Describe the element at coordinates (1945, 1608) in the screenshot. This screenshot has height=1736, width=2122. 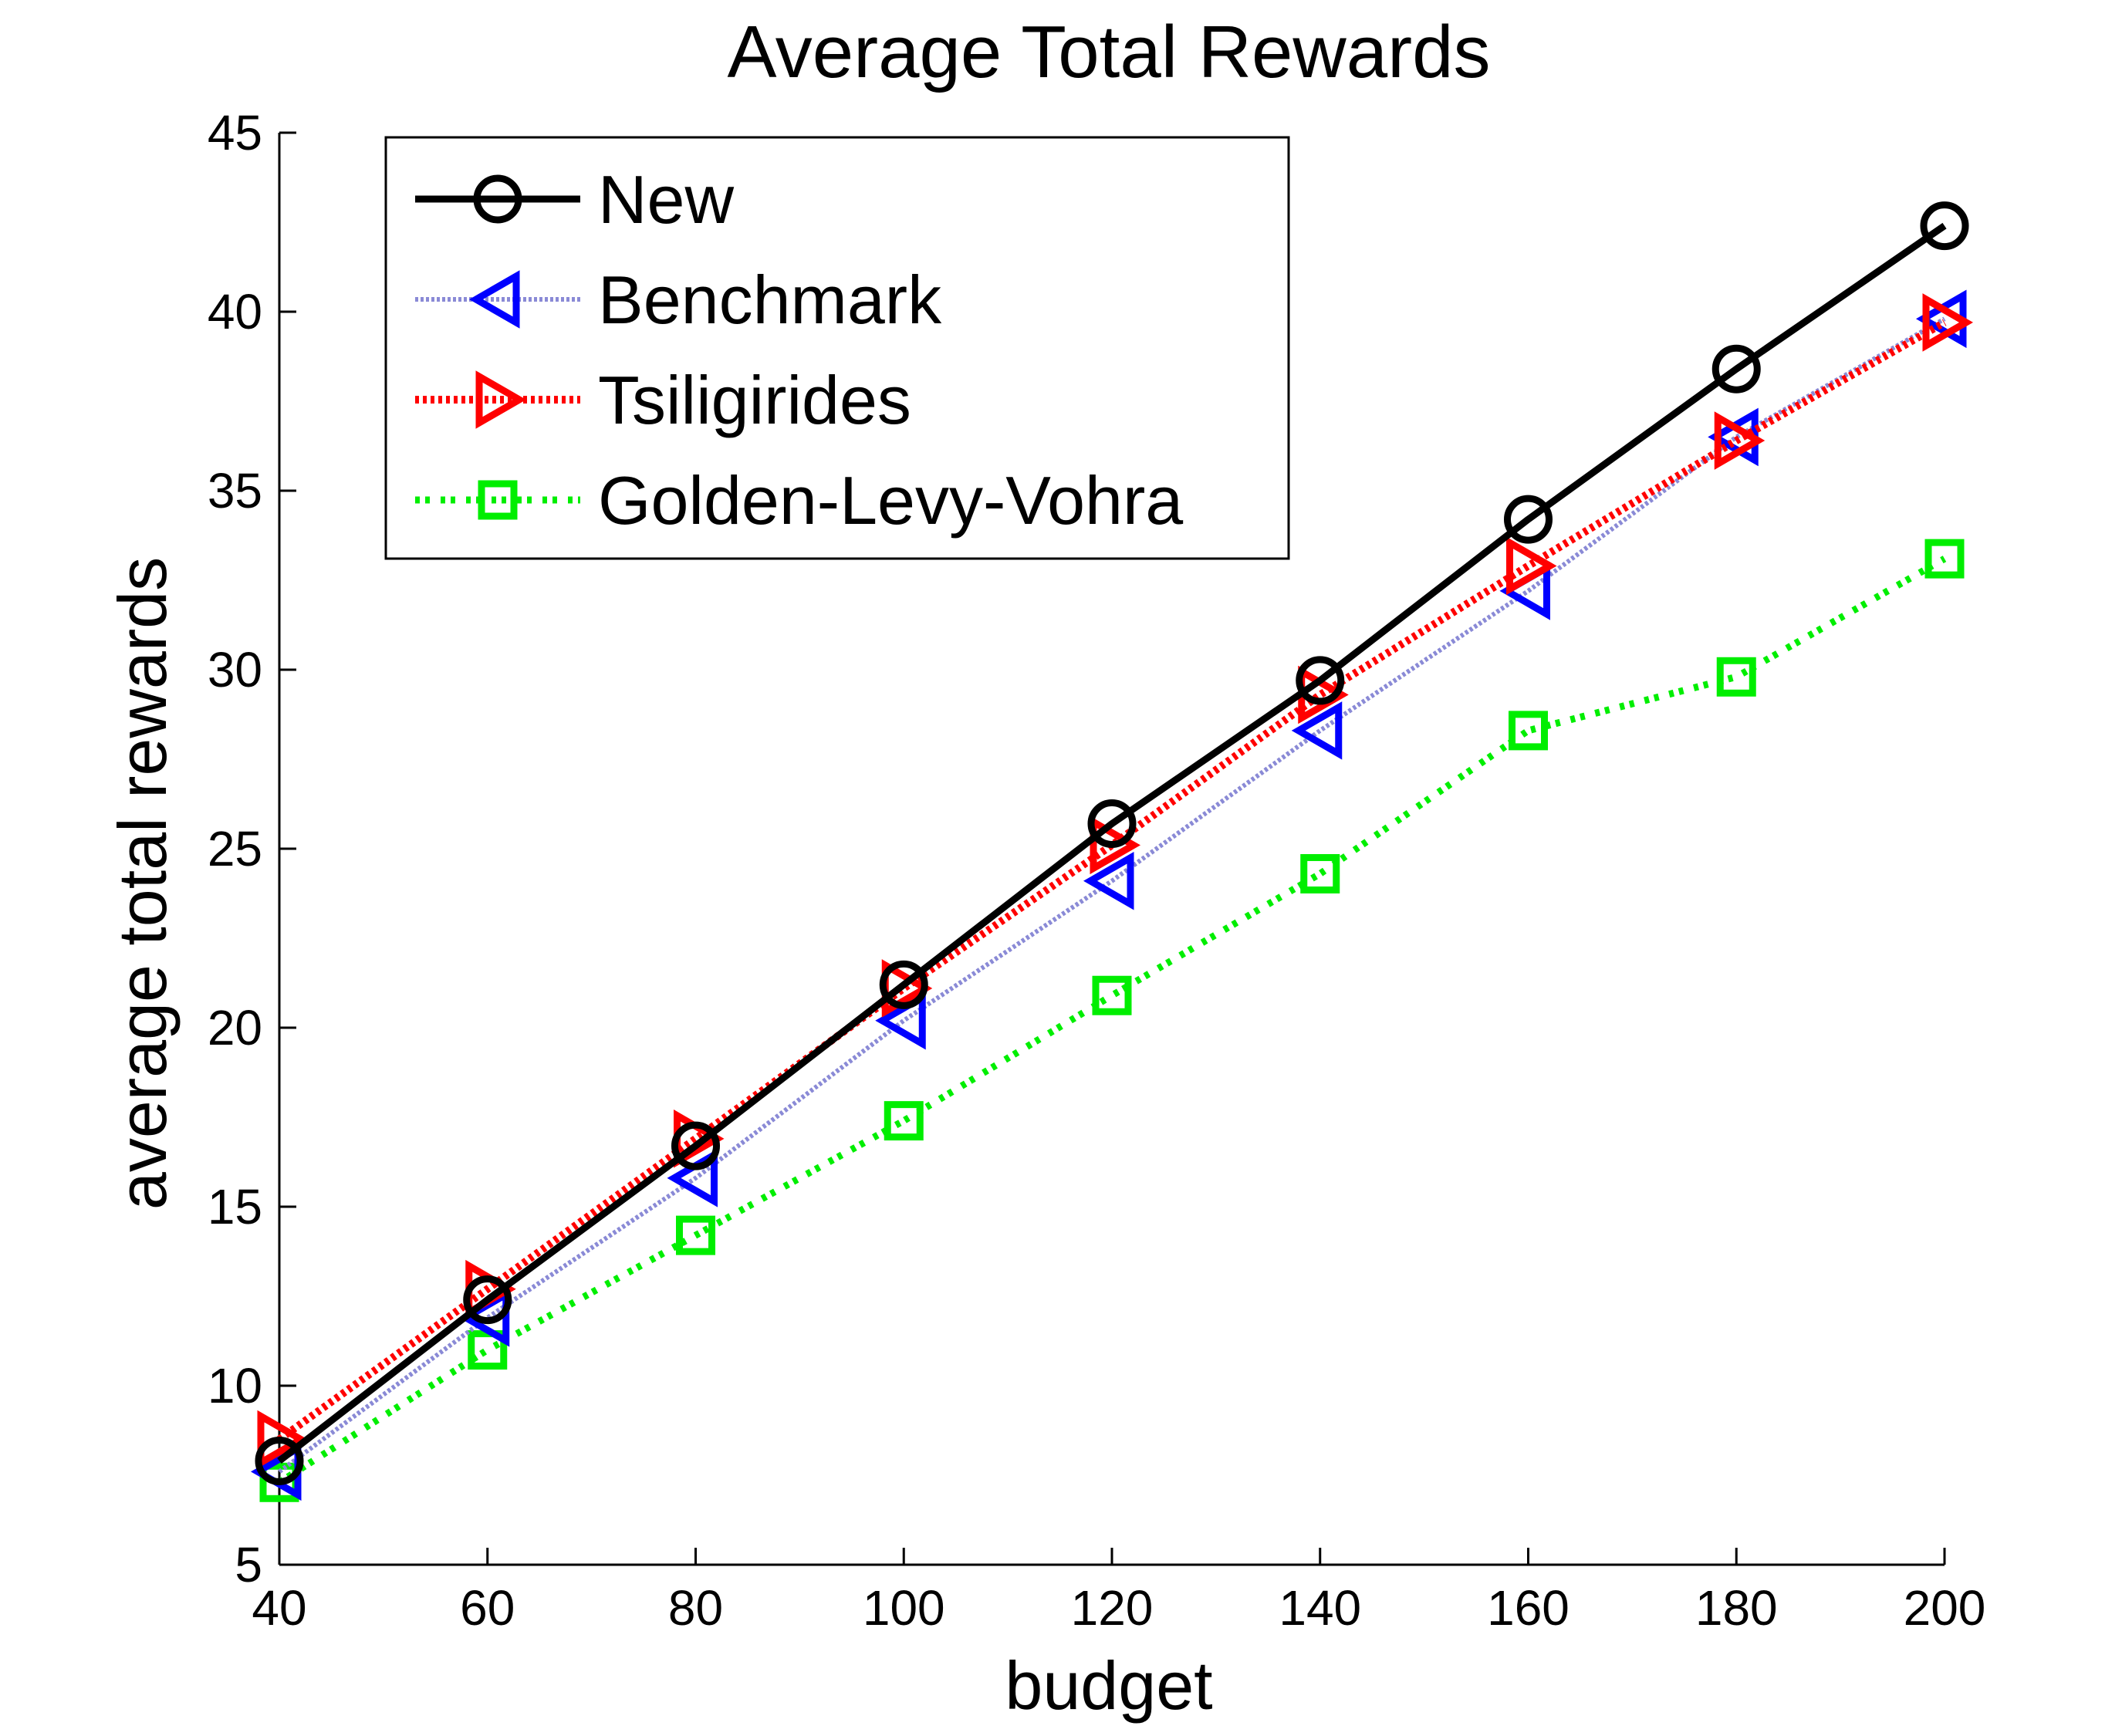
I see `x-tick-label: 200` at that location.